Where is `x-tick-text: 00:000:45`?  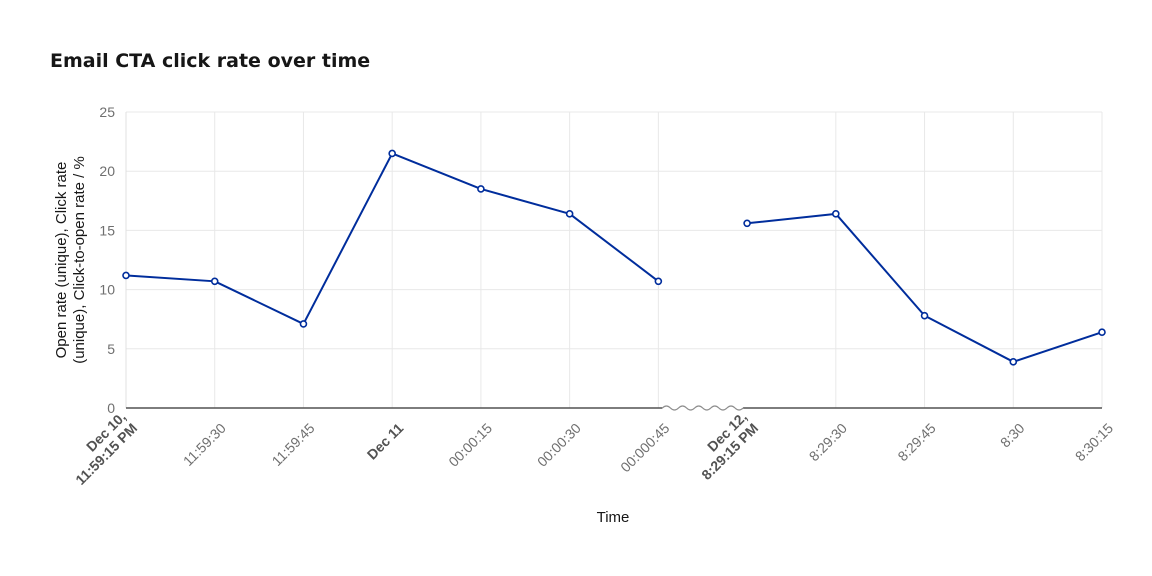
x-tick-text: 00:000:45 is located at coordinates (645, 448).